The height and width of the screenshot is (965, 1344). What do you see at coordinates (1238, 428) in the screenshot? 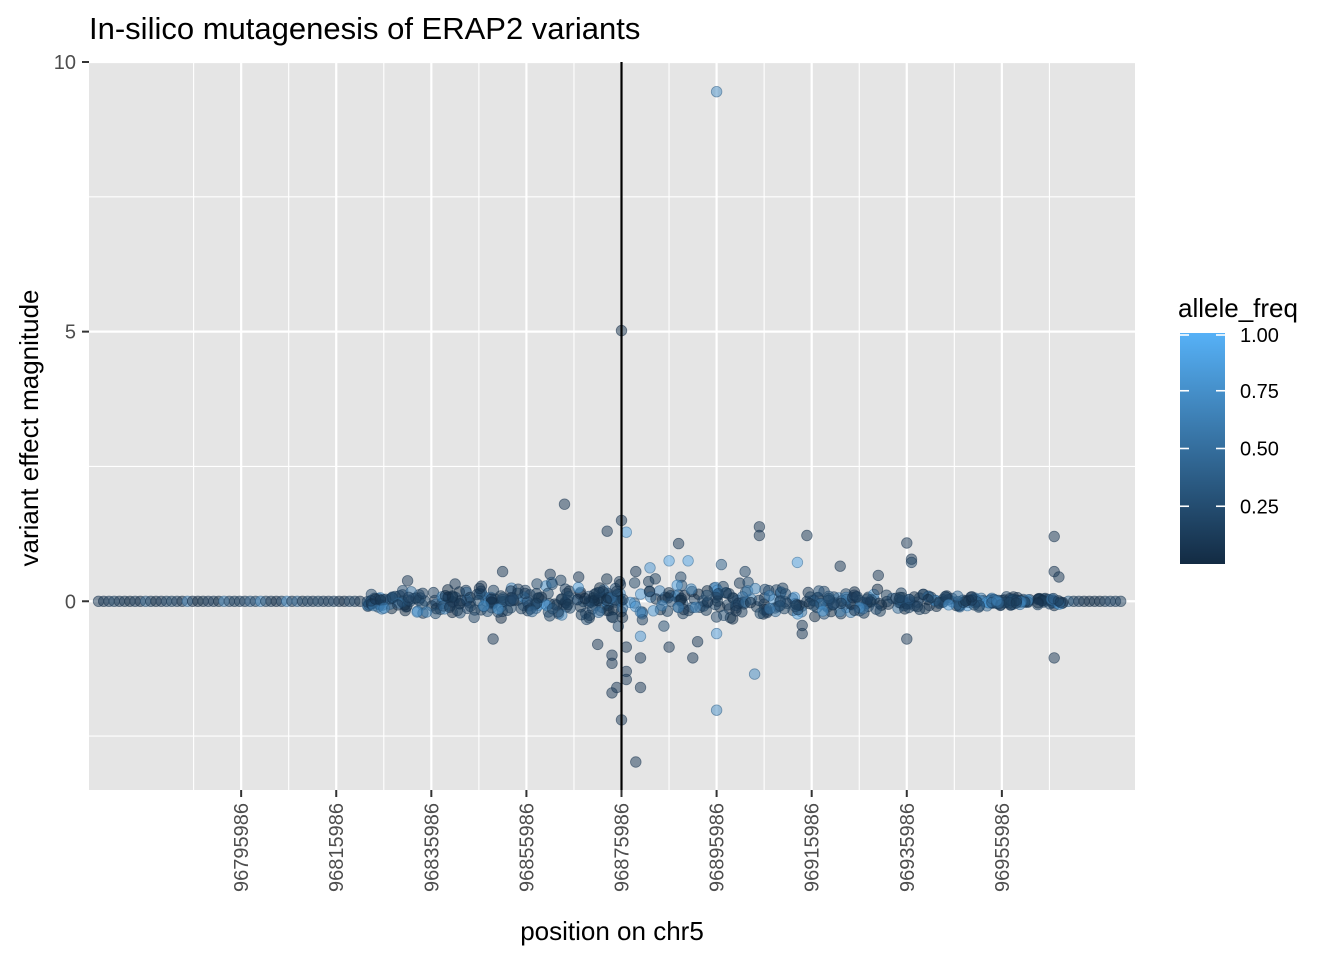
I see `legend: allele_freq 1.00 0.75 0.50 0.25` at bounding box center [1238, 428].